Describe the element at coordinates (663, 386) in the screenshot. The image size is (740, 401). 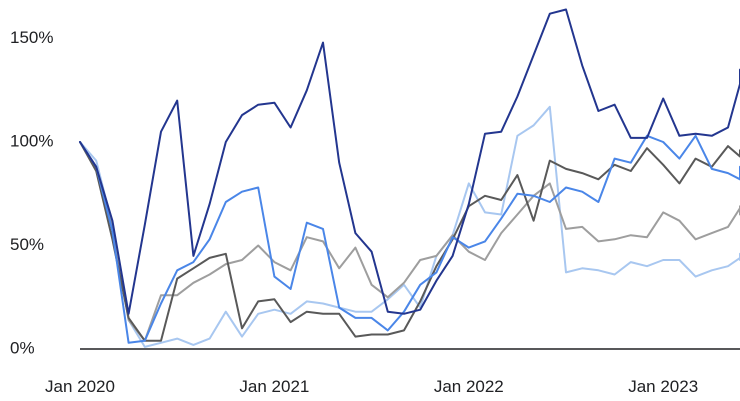
I see `x-tick-label: Jan 2023` at that location.